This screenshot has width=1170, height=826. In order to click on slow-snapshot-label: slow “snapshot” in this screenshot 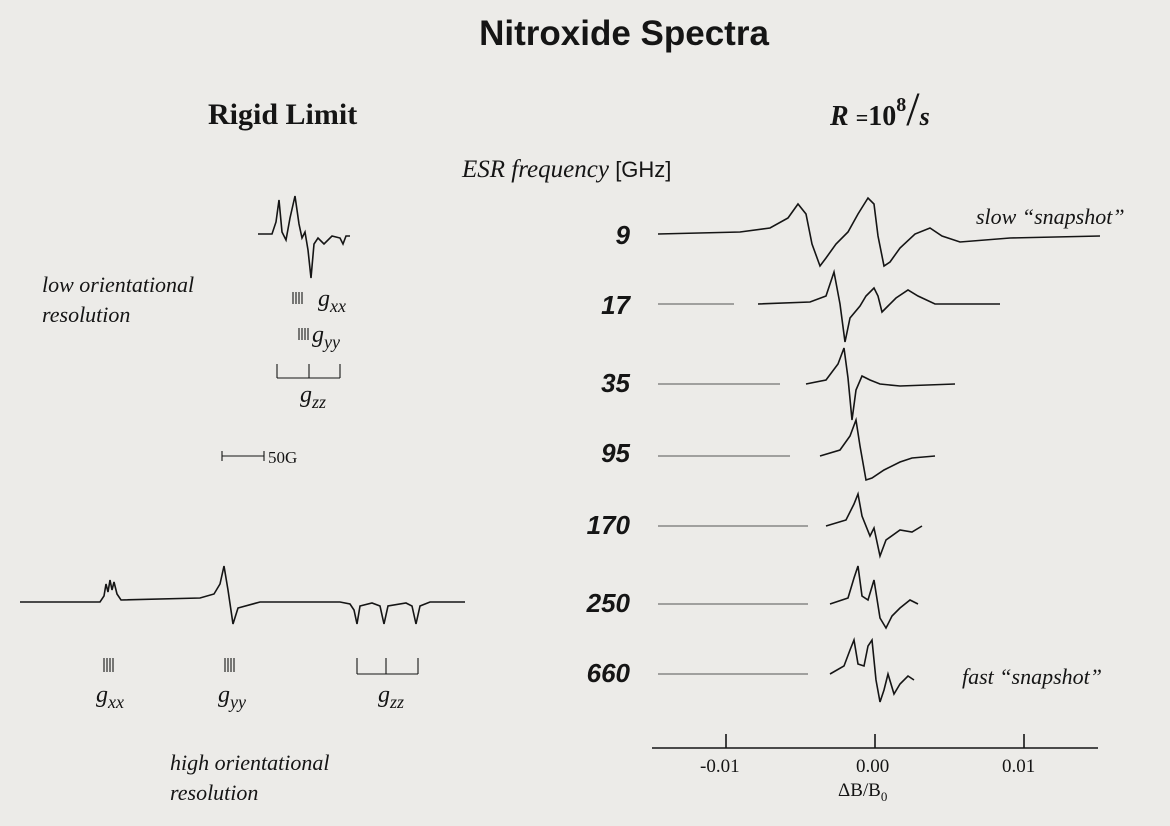, I will do `click(1050, 216)`.